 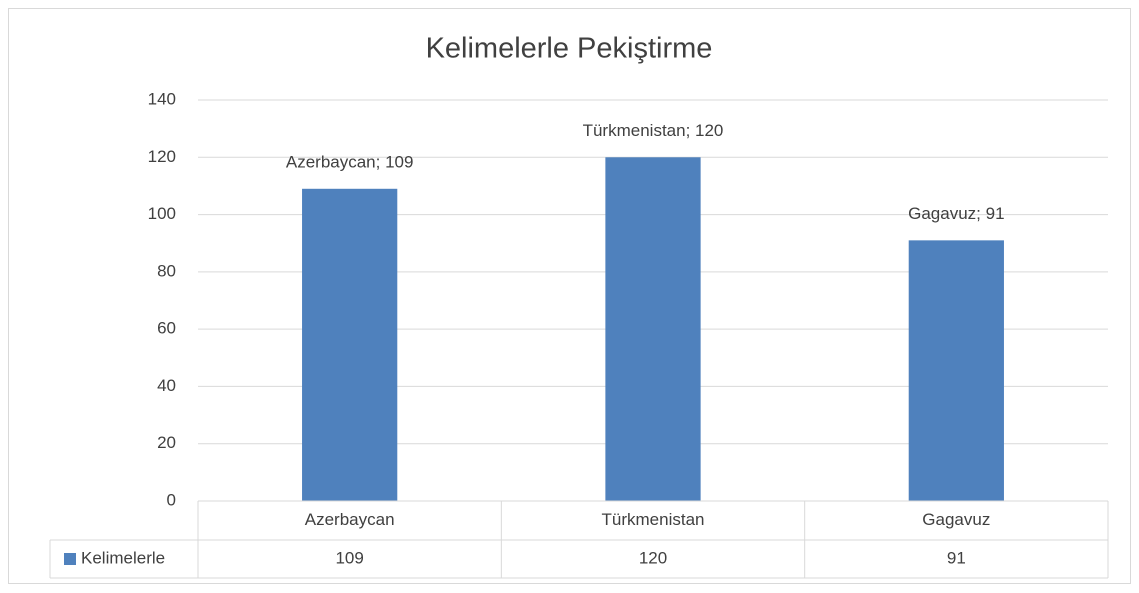 What do you see at coordinates (349, 557) in the screenshot?
I see `table-value: 109` at bounding box center [349, 557].